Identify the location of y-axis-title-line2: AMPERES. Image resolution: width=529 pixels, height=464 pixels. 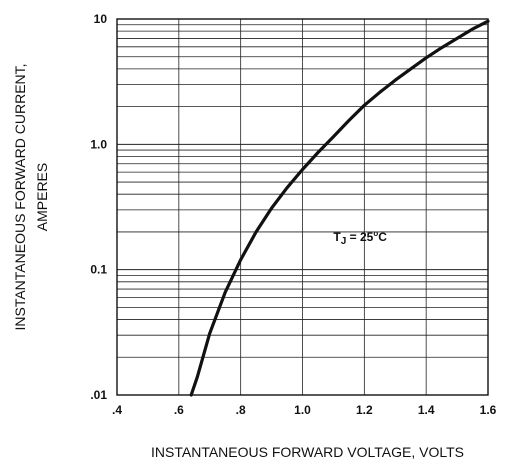
(42, 197).